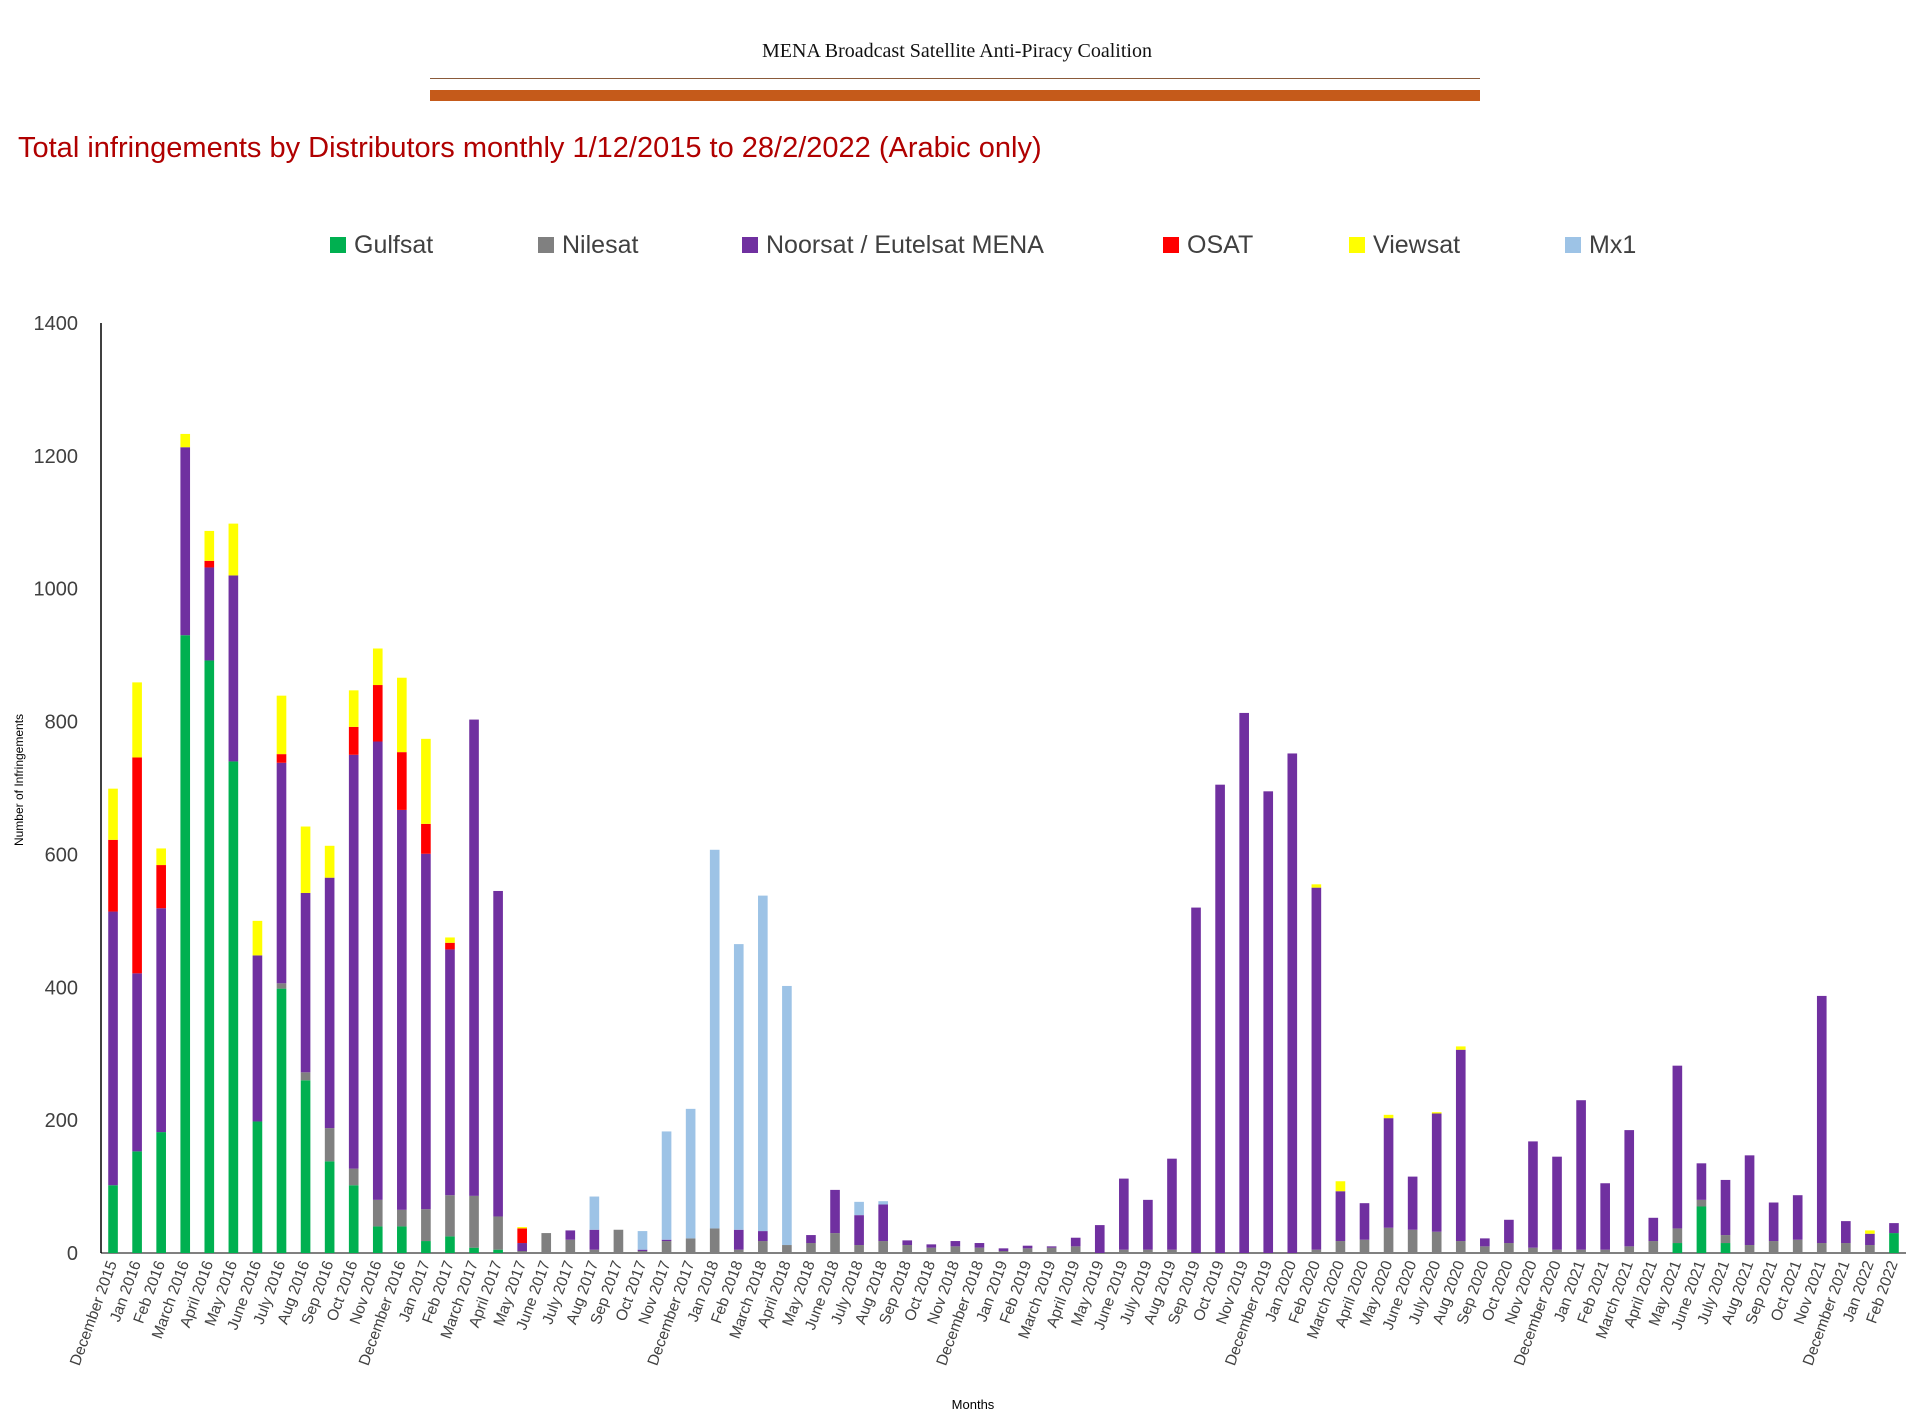 This screenshot has width=1914, height=1420. What do you see at coordinates (61, 723) in the screenshot?
I see `y-tick-label: 800` at bounding box center [61, 723].